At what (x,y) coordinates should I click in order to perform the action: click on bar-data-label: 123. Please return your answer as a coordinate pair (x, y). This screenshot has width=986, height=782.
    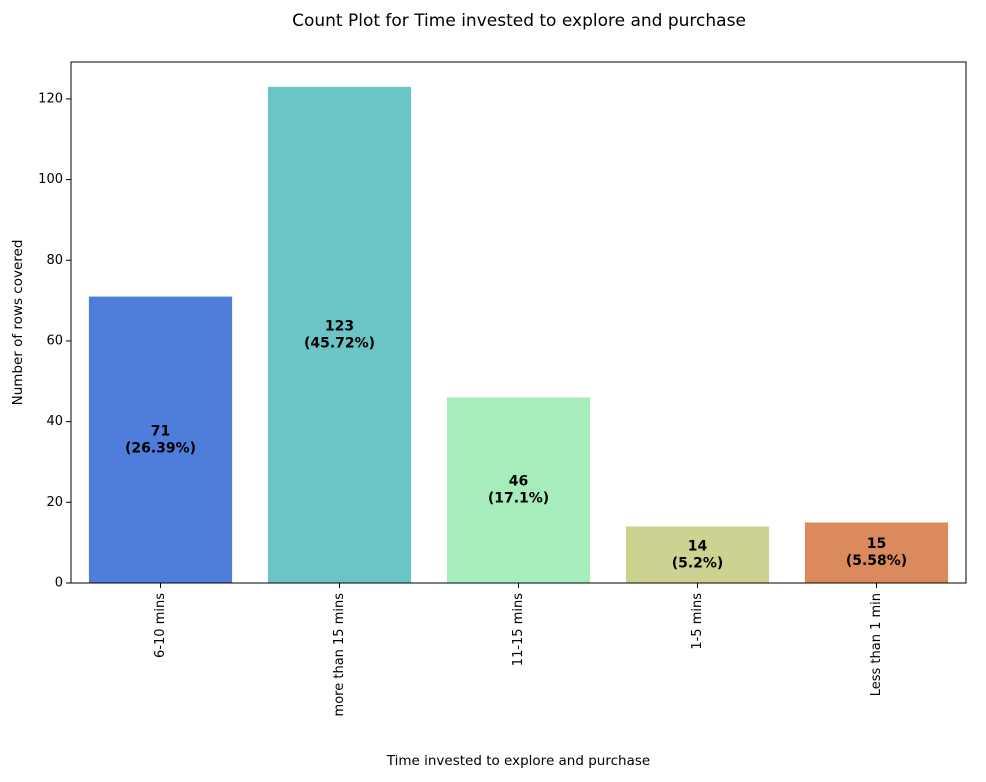
    Looking at the image, I should click on (339, 326).